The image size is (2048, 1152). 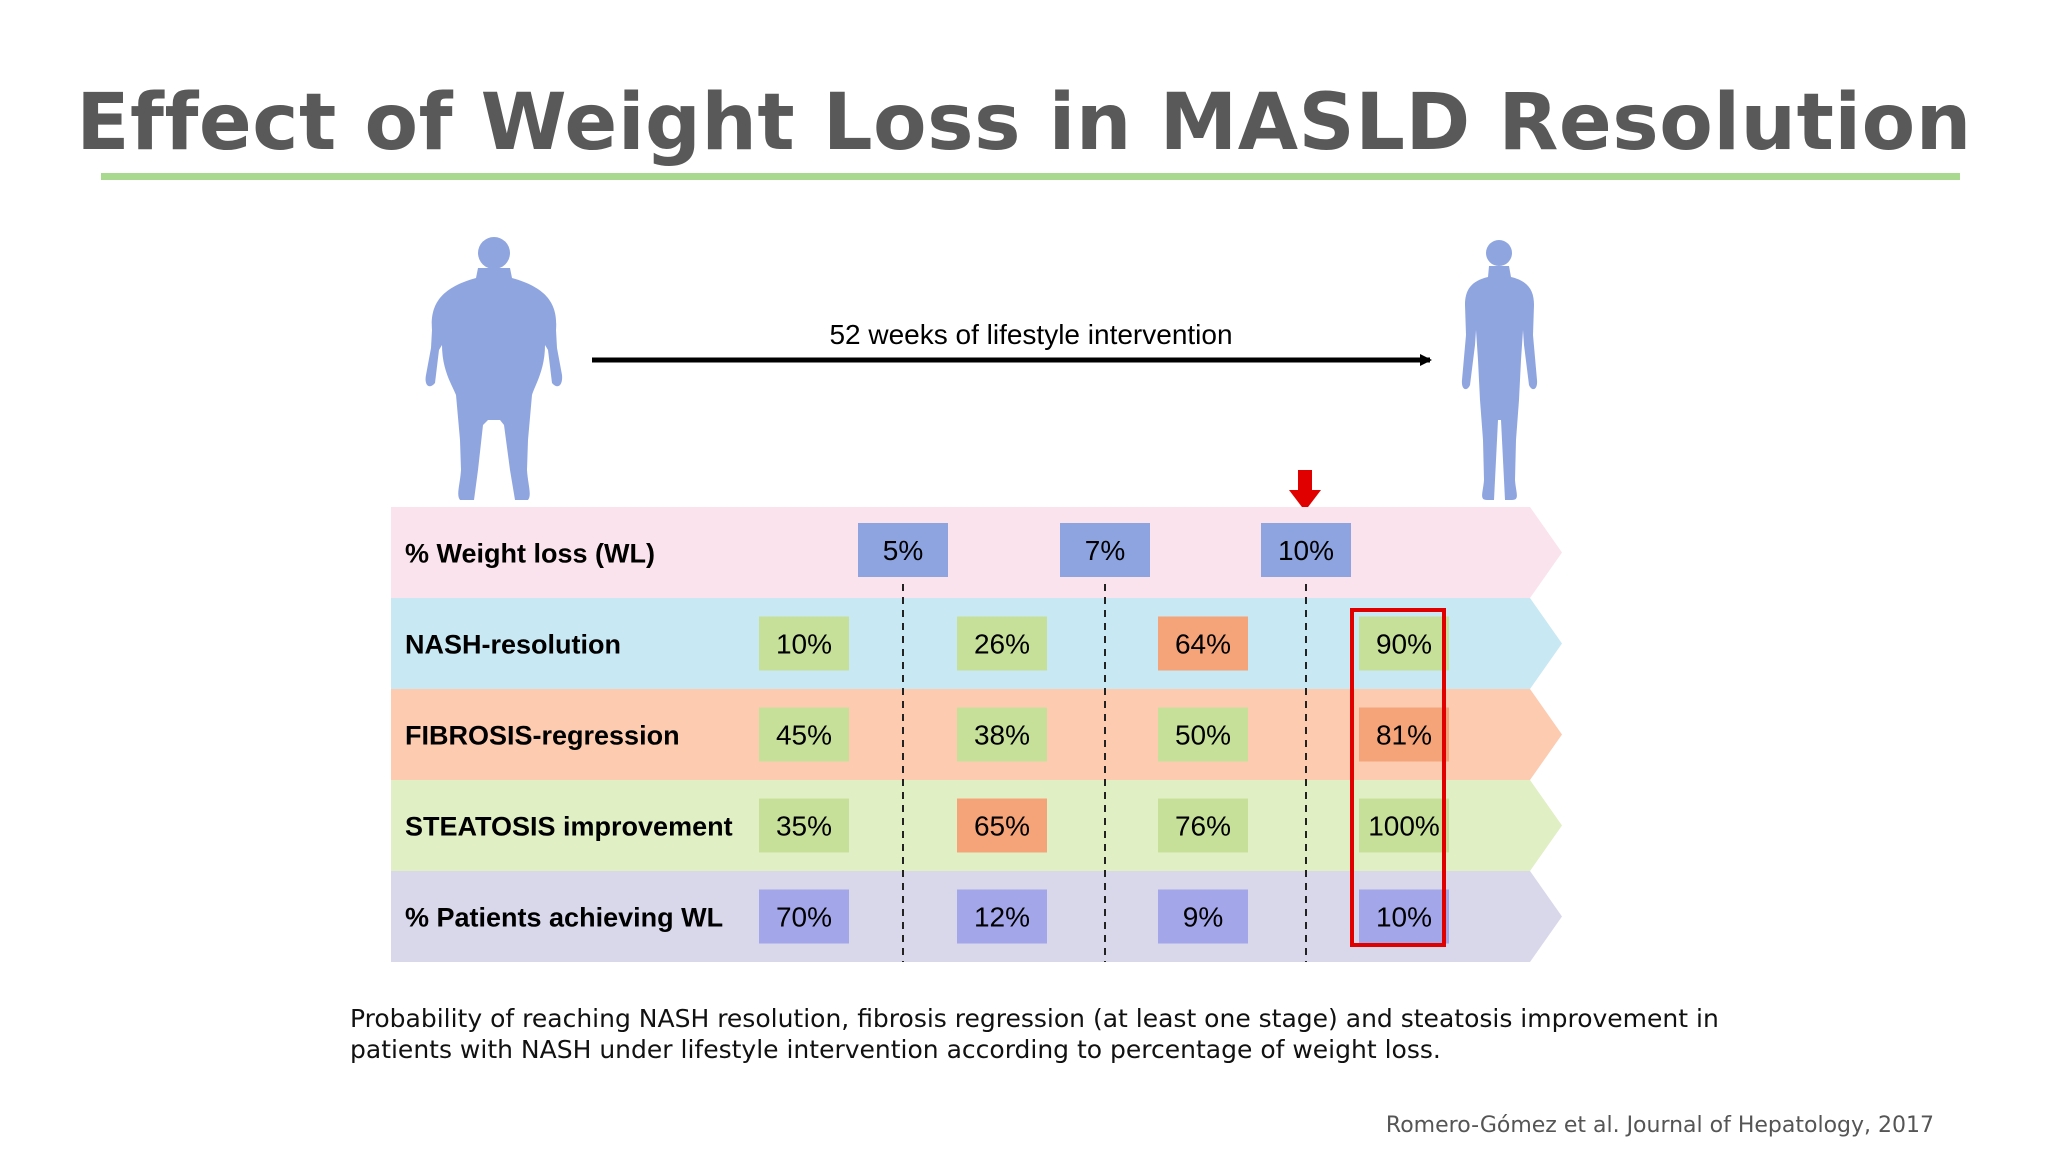 I want to click on cell-value: 50%, so click(x=1203, y=735).